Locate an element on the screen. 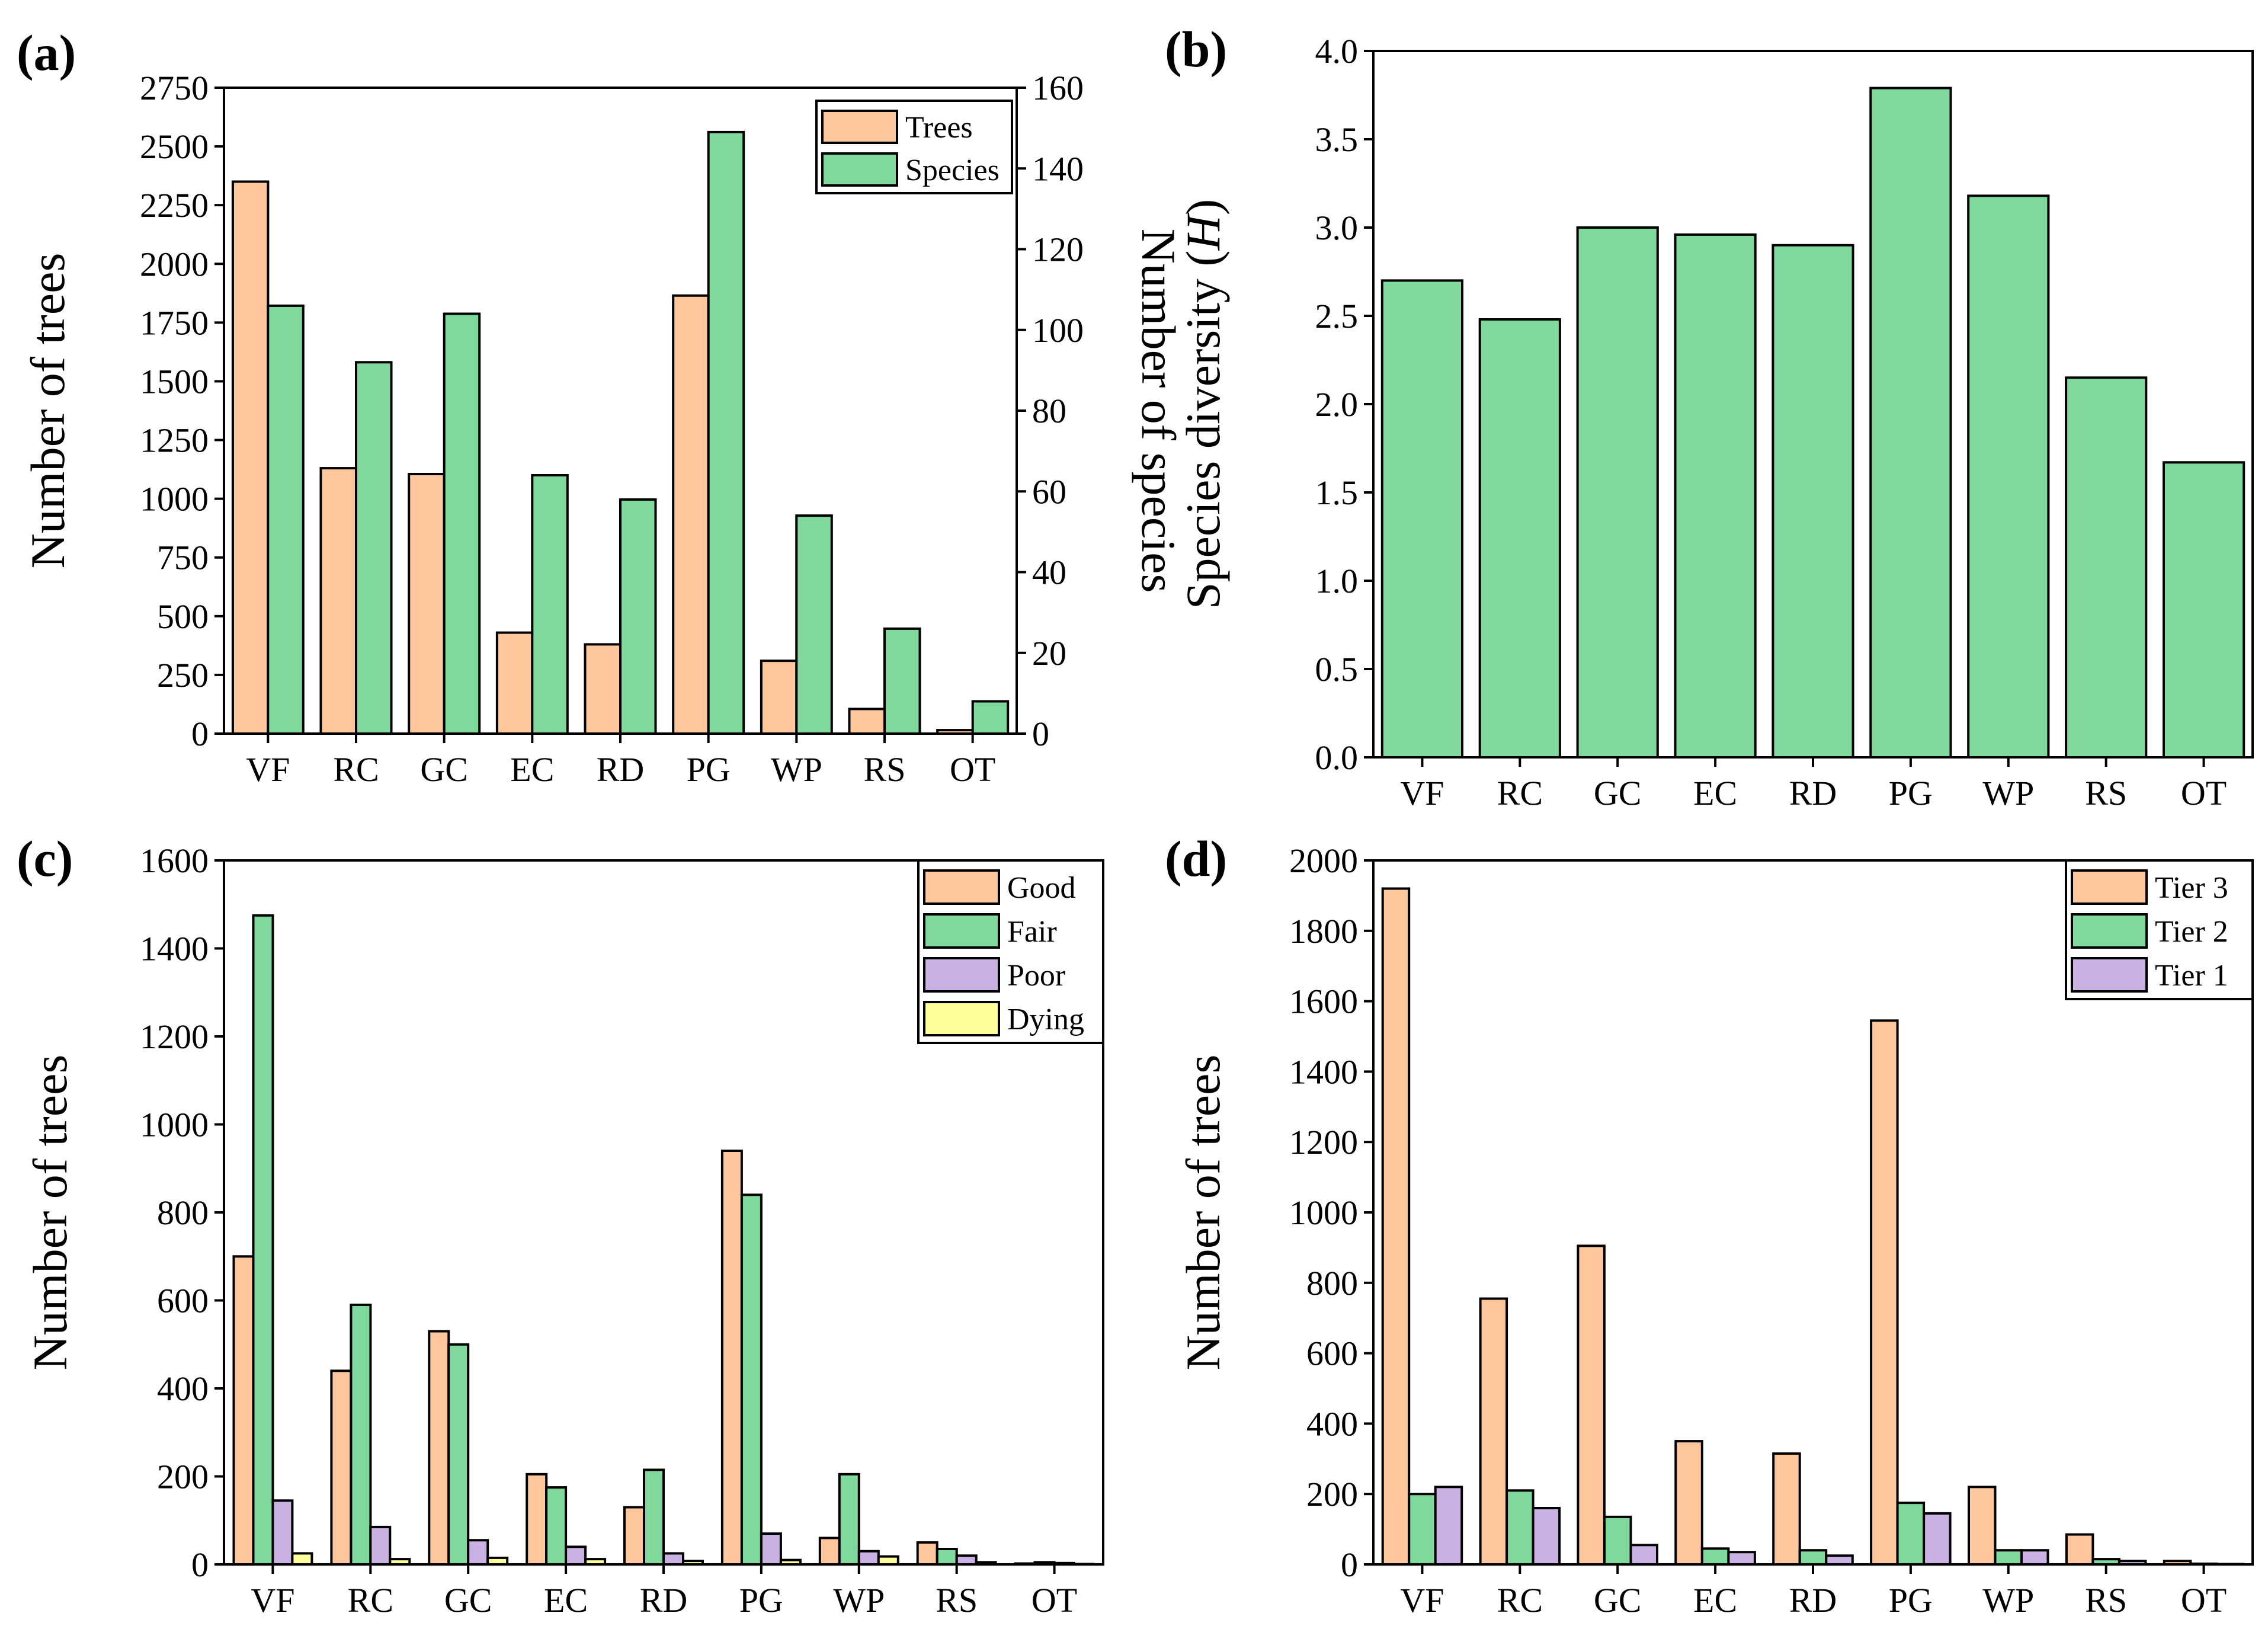  y-tick-label-b: 0.0 is located at coordinates (1337, 758).